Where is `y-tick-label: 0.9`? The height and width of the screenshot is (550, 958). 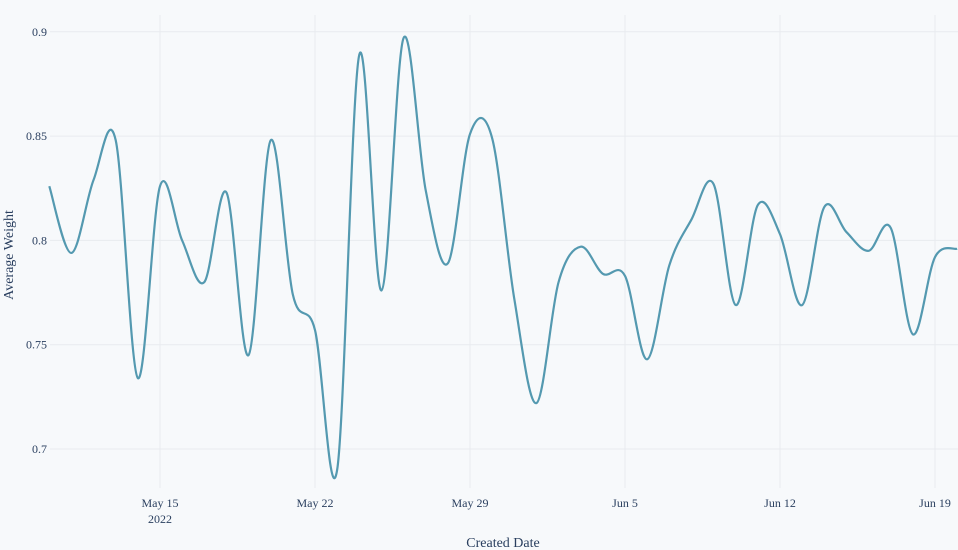 y-tick-label: 0.9 is located at coordinates (39, 32).